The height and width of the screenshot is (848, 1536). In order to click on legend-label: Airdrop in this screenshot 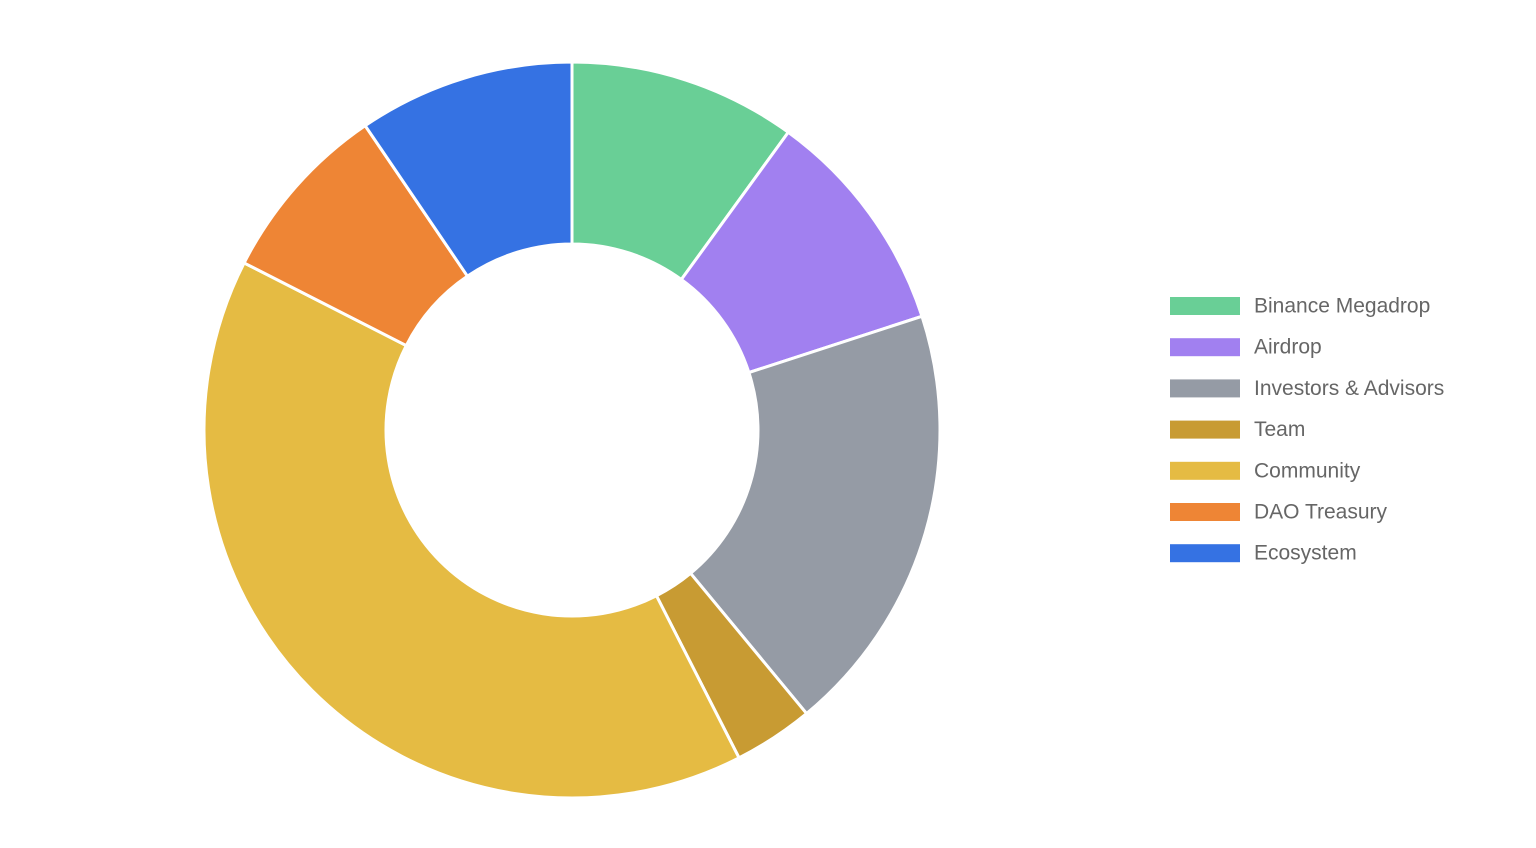, I will do `click(1288, 347)`.